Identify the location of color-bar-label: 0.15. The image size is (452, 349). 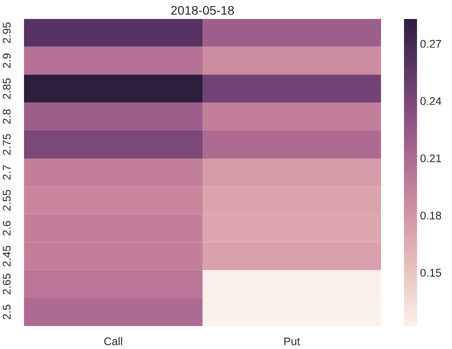
(431, 272).